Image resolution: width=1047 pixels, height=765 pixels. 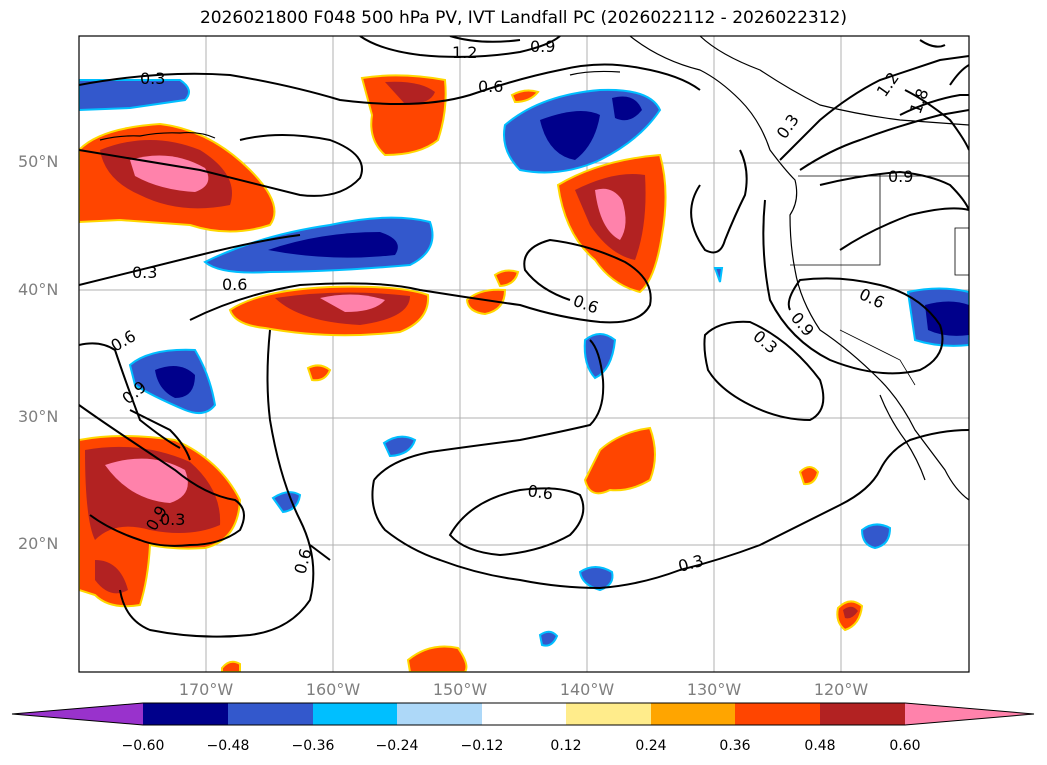 What do you see at coordinates (460, 689) in the screenshot?
I see `lon-label: 150°W` at bounding box center [460, 689].